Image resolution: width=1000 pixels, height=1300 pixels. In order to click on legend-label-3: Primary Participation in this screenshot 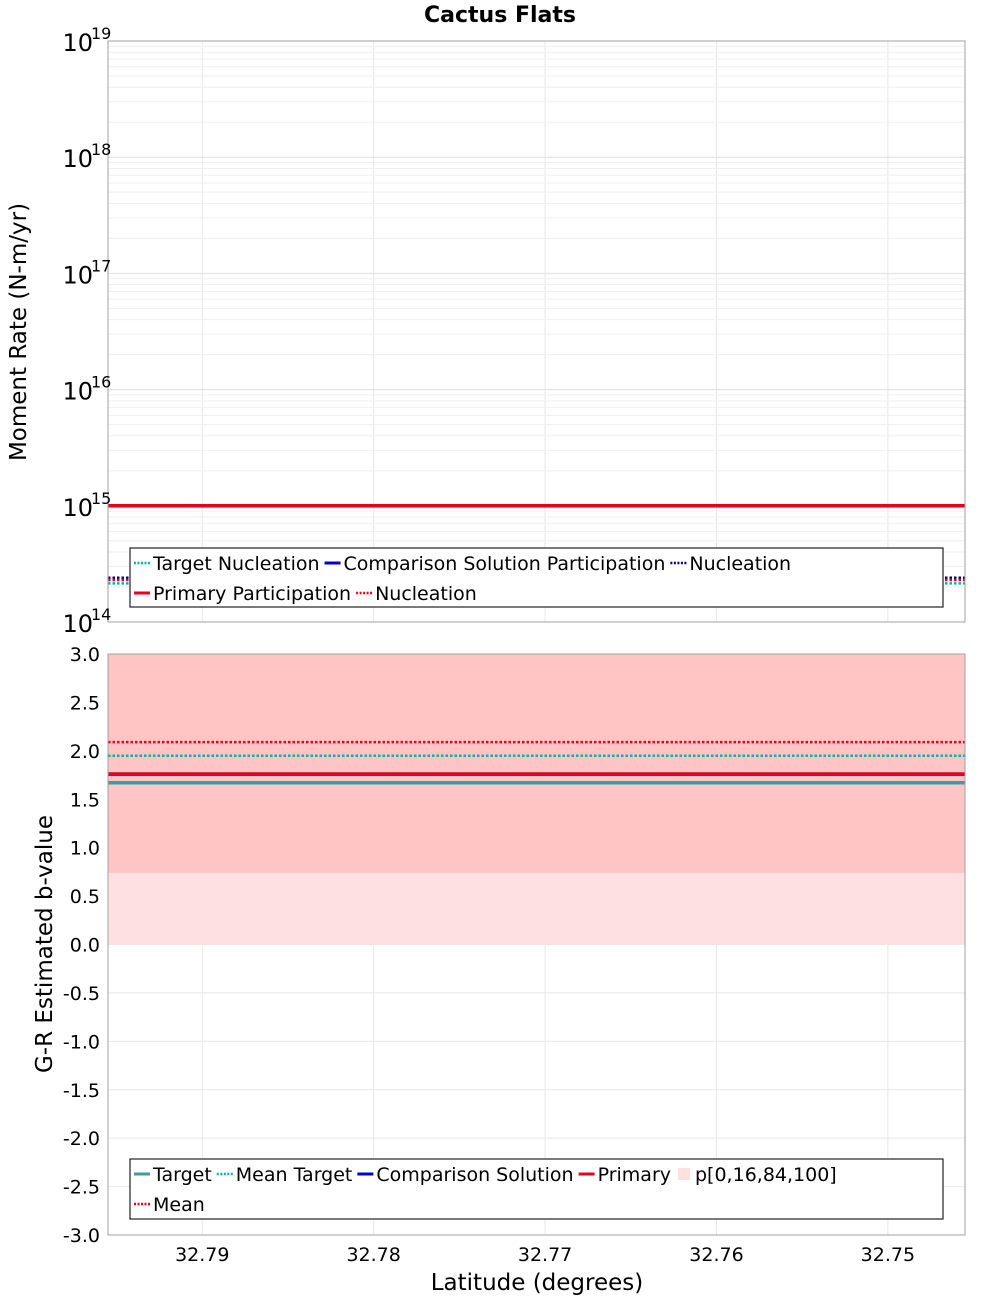, I will do `click(252, 594)`.